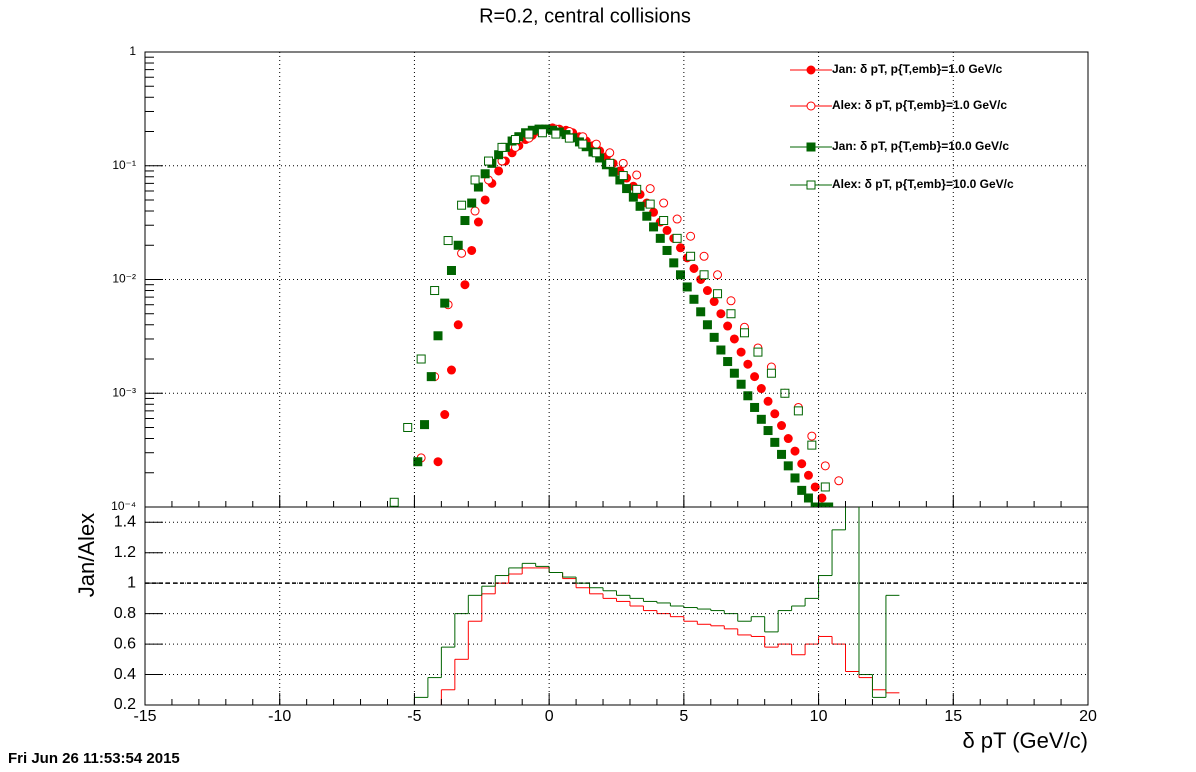  Describe the element at coordinates (124, 279) in the screenshot. I see `y-tick-label: 10⁻²` at that location.